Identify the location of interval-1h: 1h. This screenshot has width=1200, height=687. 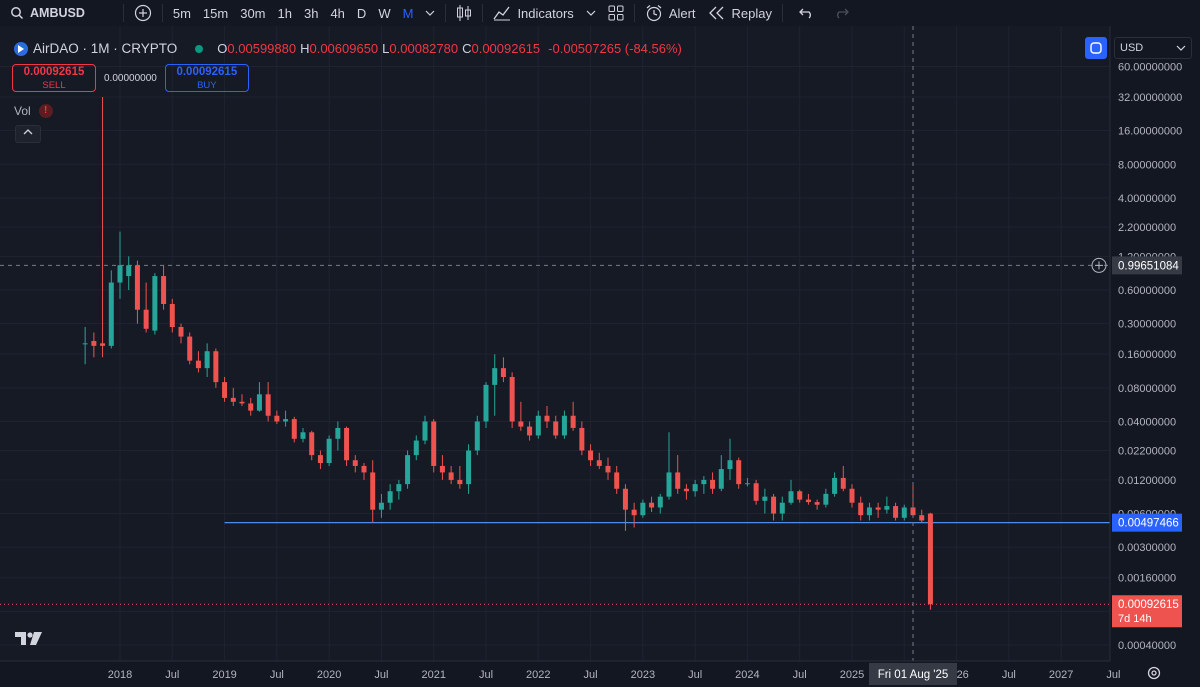
(284, 13).